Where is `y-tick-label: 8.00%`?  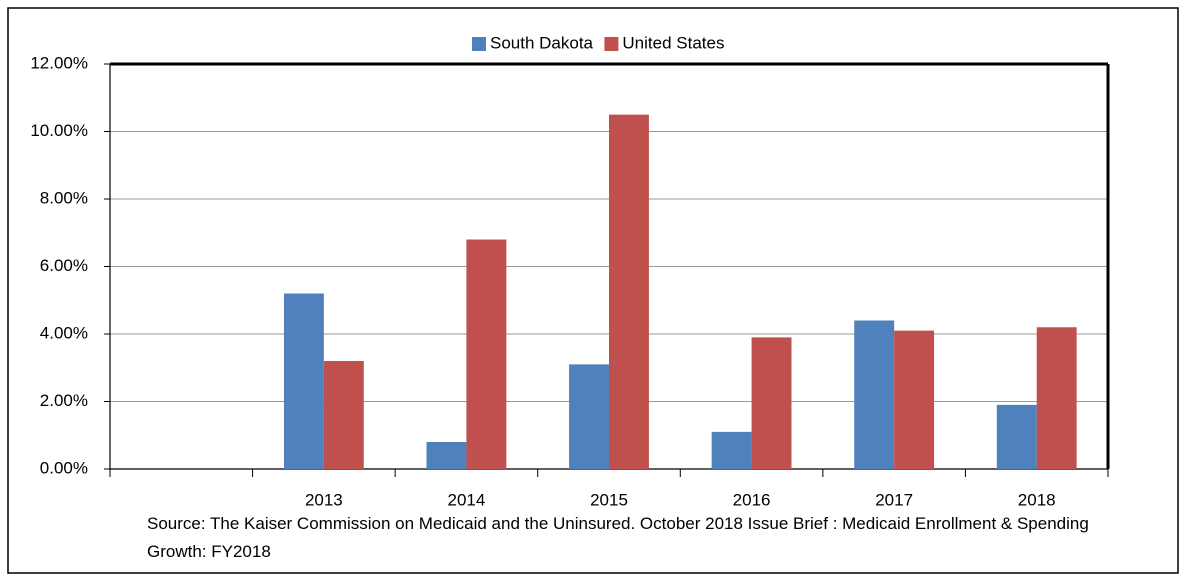 y-tick-label: 8.00% is located at coordinates (64, 197).